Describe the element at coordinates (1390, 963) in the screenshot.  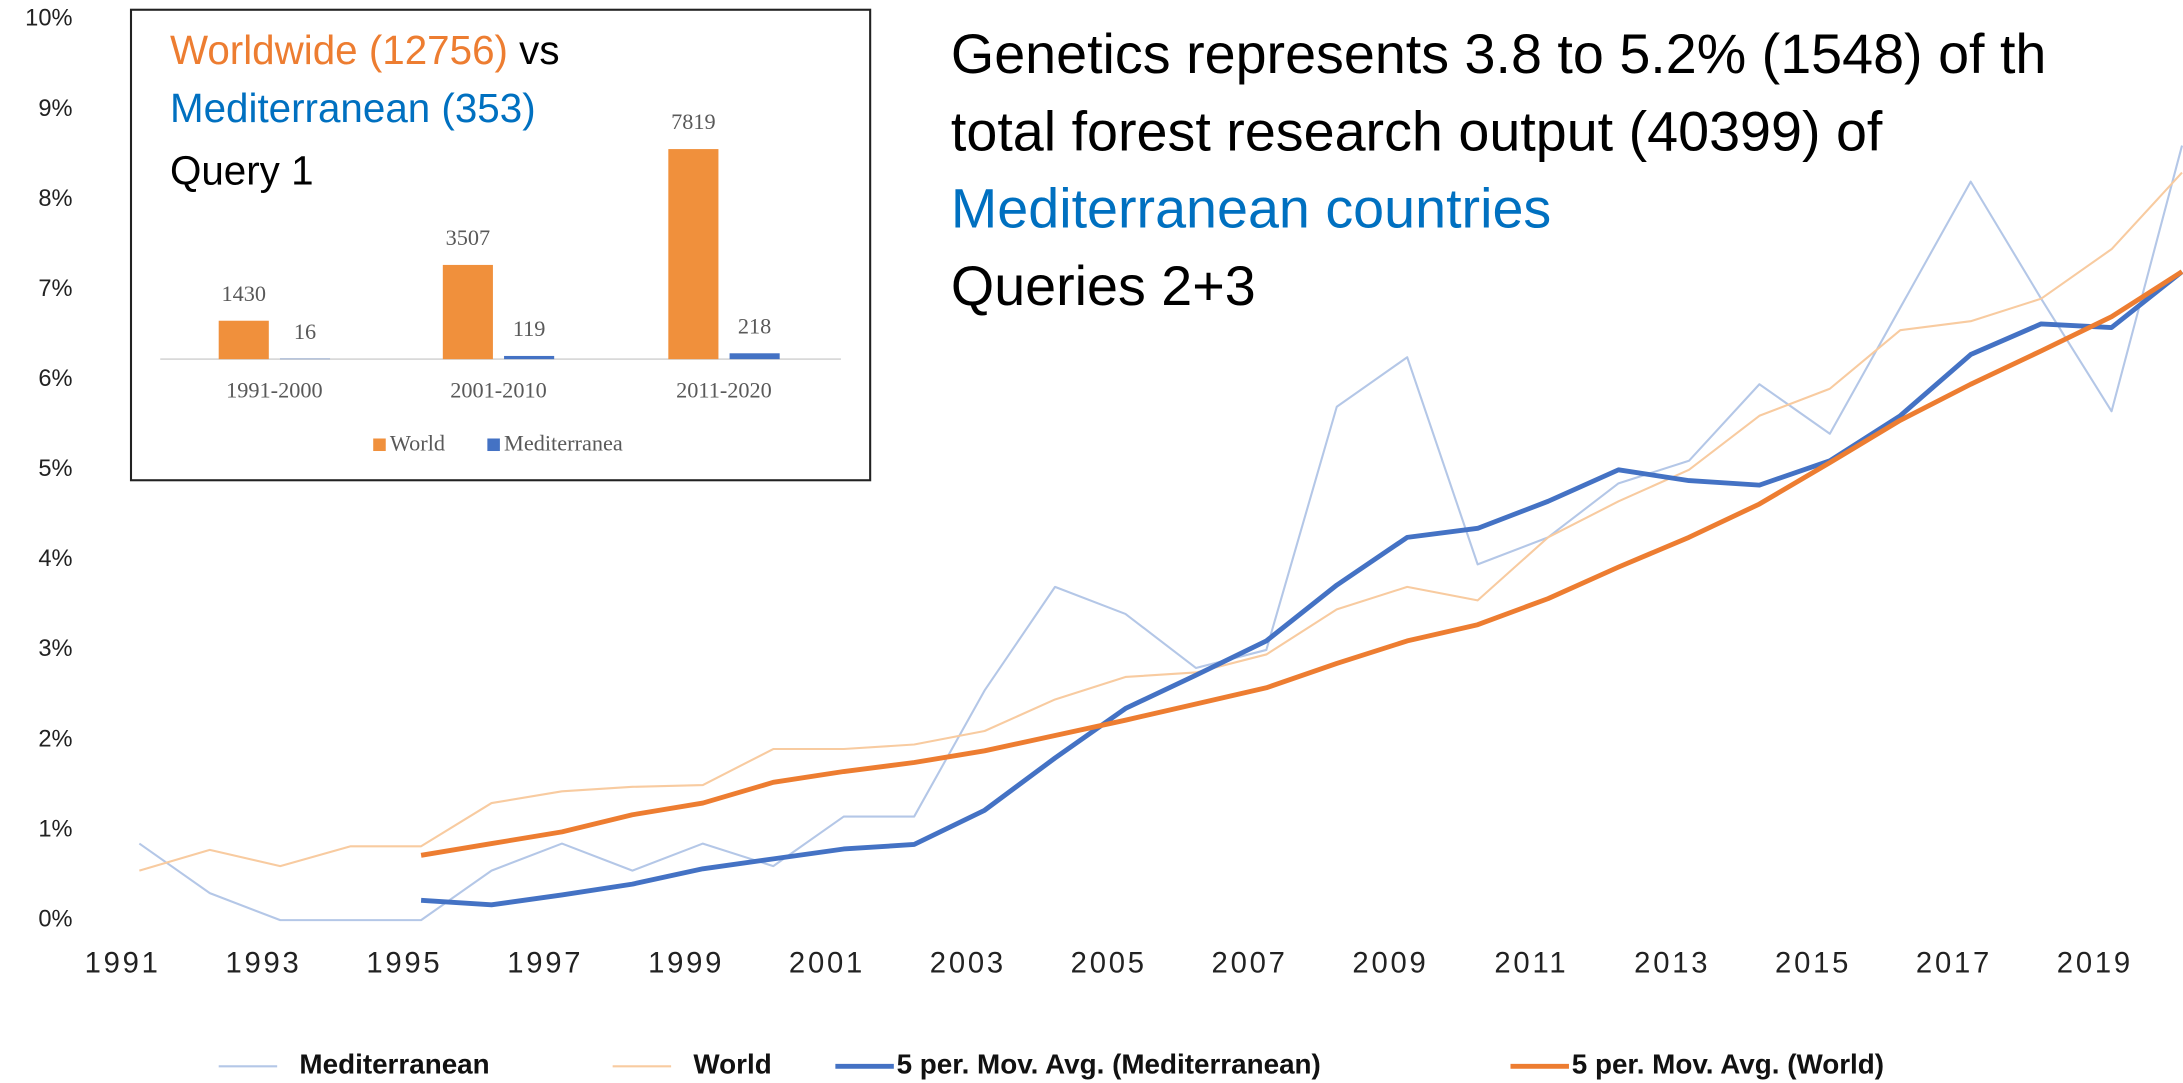
I see `x-tick-label: 2009` at that location.